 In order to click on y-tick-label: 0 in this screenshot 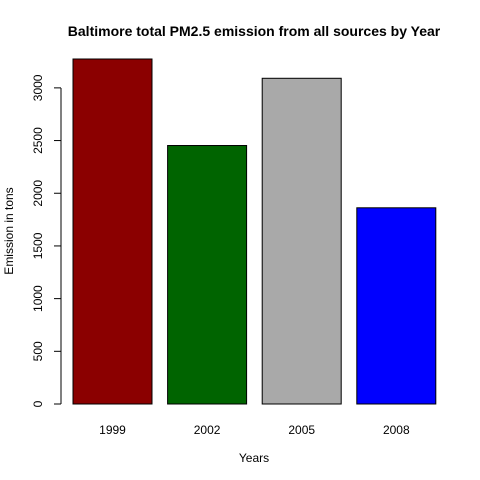, I will do `click(38, 403)`.